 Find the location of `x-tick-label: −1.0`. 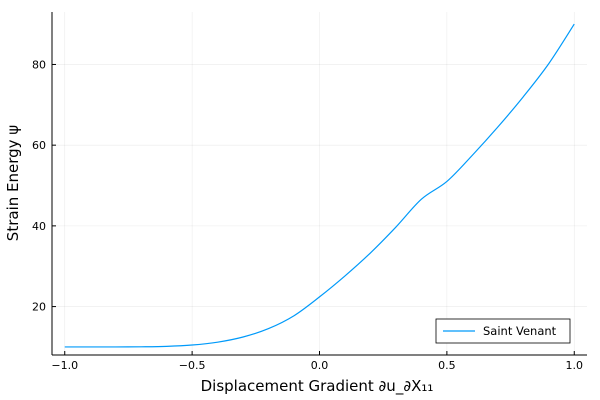

x-tick-label: −1.0 is located at coordinates (64, 365).